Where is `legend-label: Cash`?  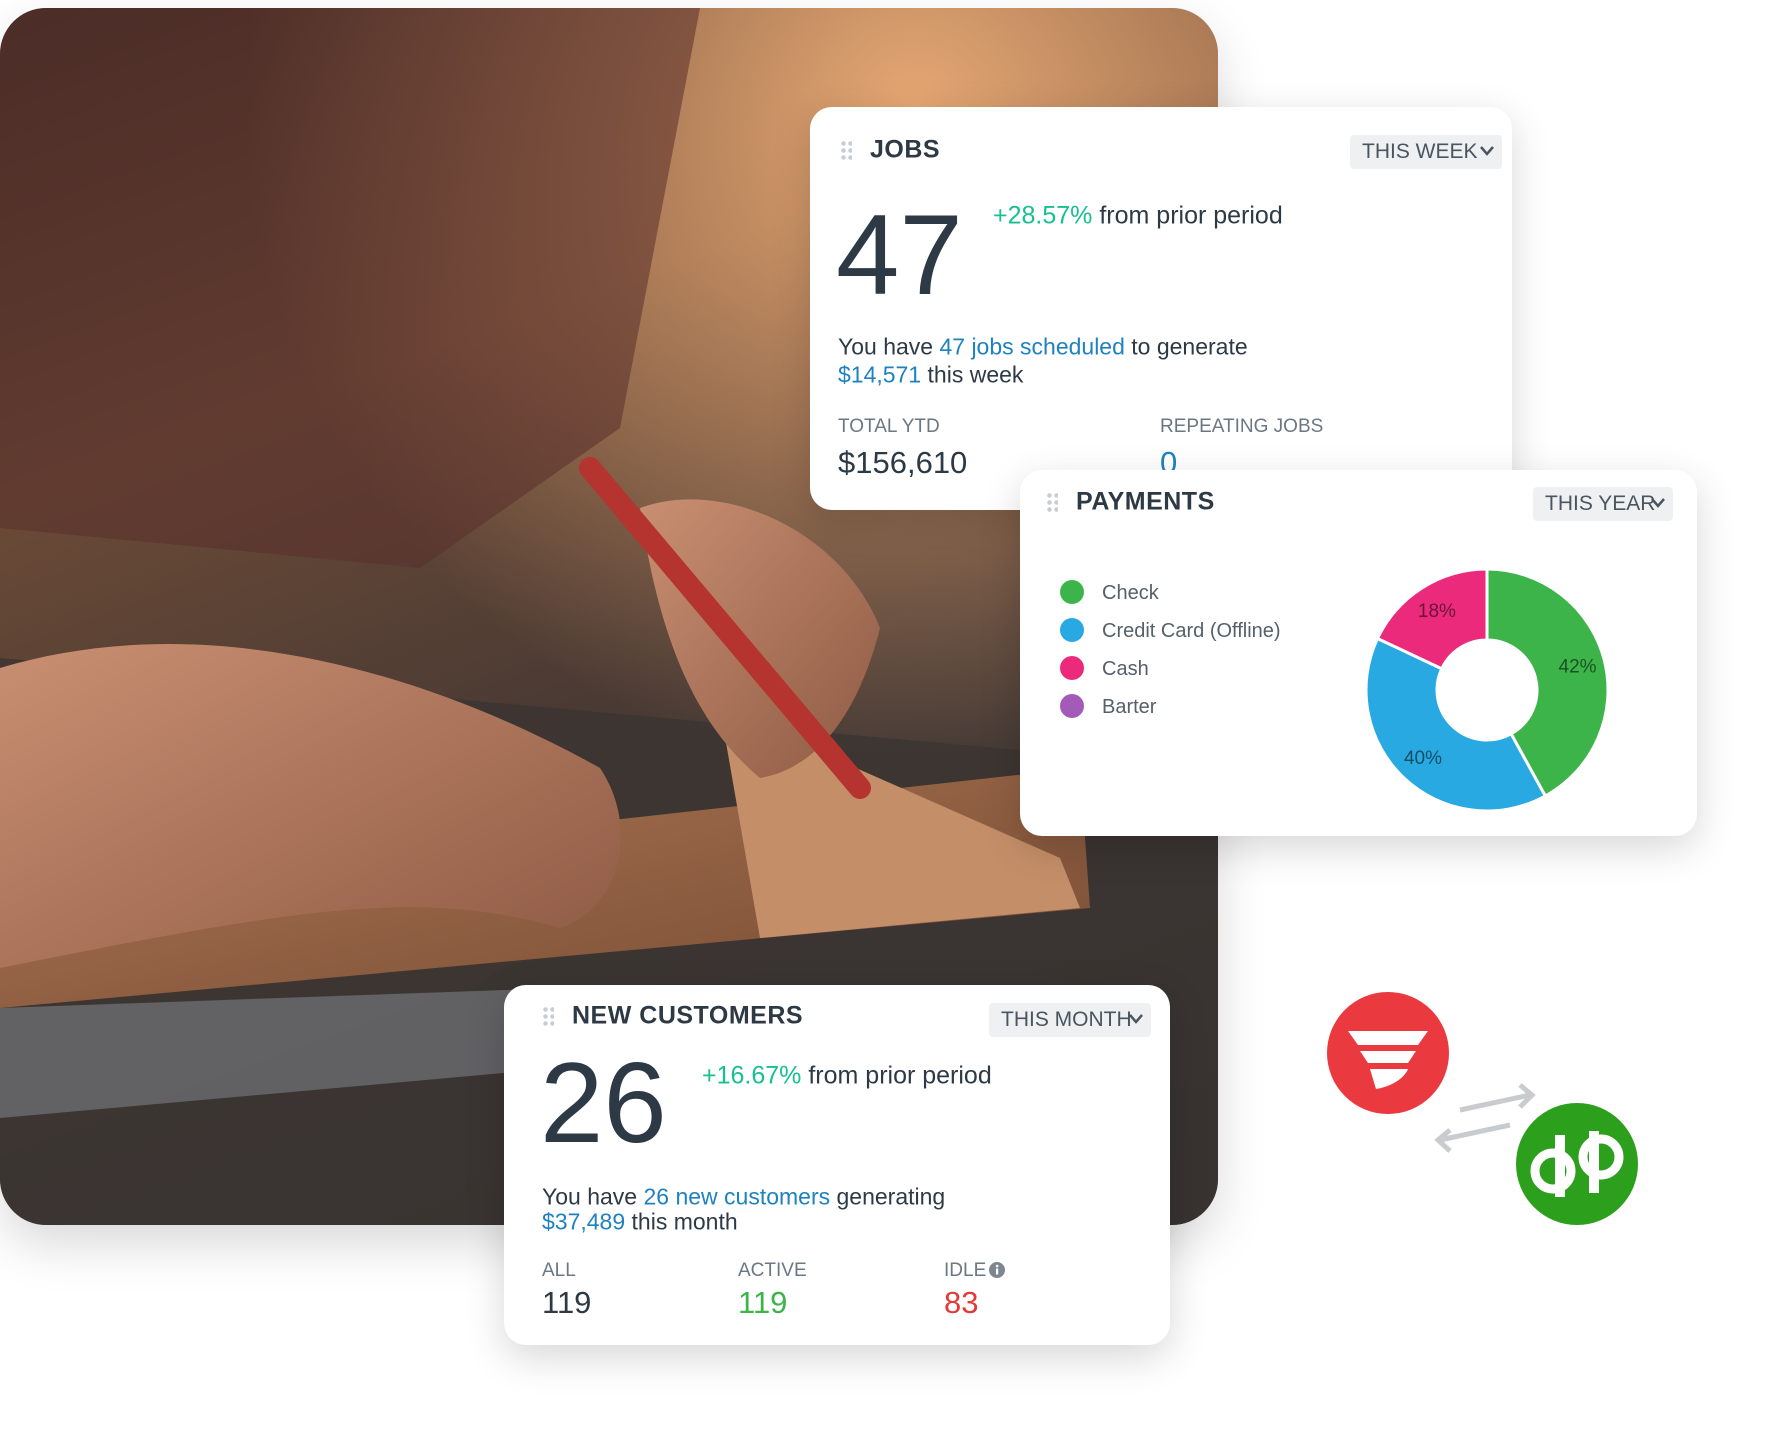 legend-label: Cash is located at coordinates (1125, 669).